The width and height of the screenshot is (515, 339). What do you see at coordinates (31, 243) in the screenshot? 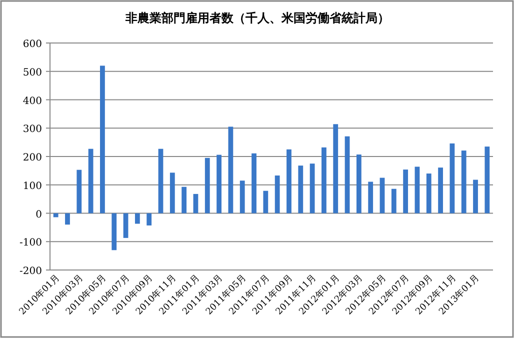
I see `y-tick-label: -100` at bounding box center [31, 243].